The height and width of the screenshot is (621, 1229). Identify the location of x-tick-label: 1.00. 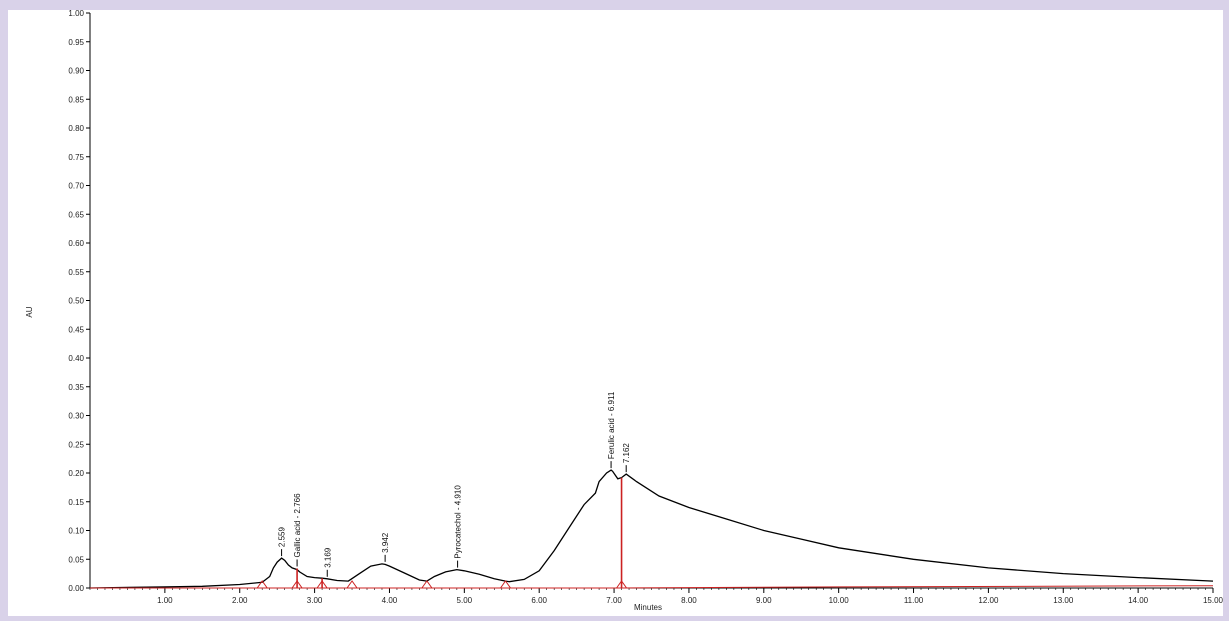
(165, 600).